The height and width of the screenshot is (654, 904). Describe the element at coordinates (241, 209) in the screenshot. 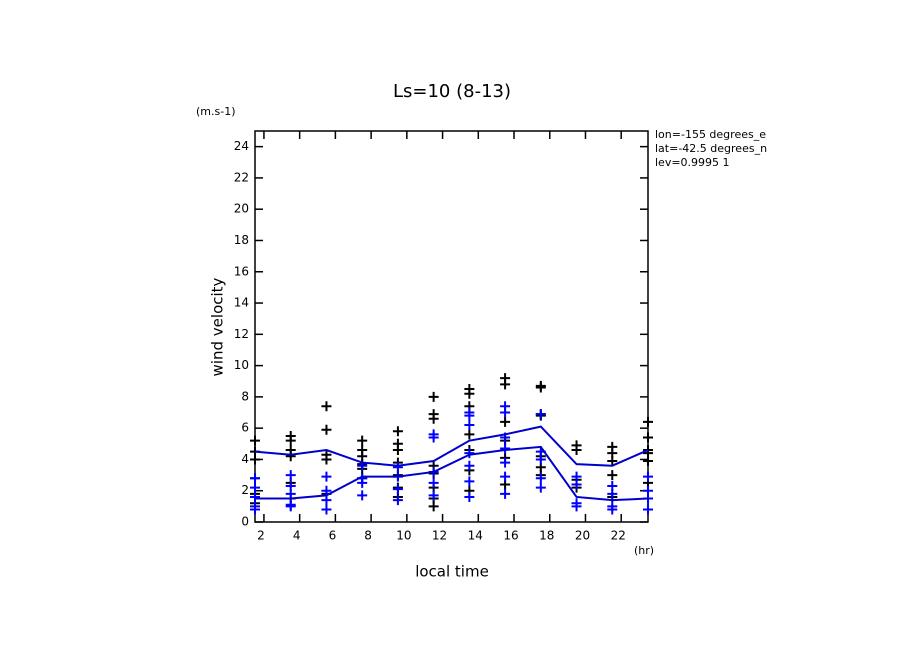

I see `y-tick-label: 20` at that location.